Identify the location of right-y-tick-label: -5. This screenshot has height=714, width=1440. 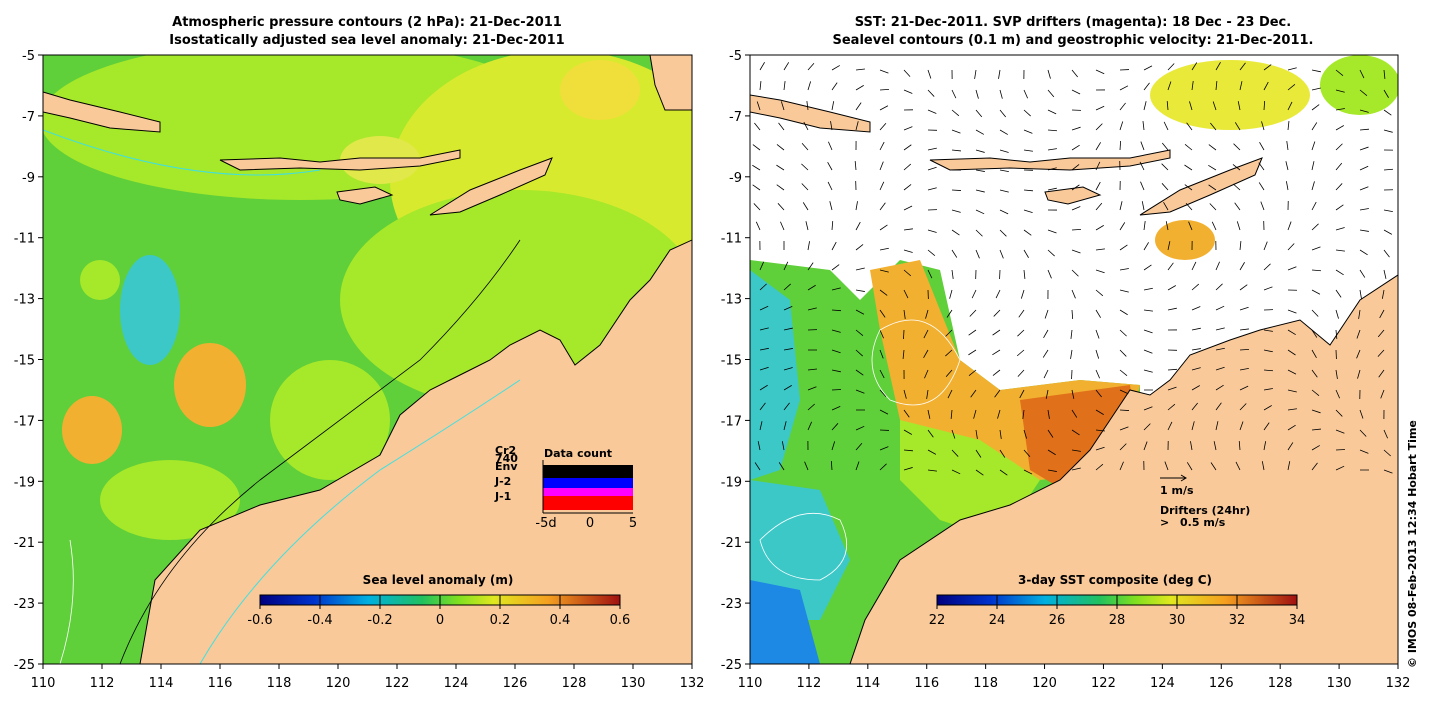
(735, 56).